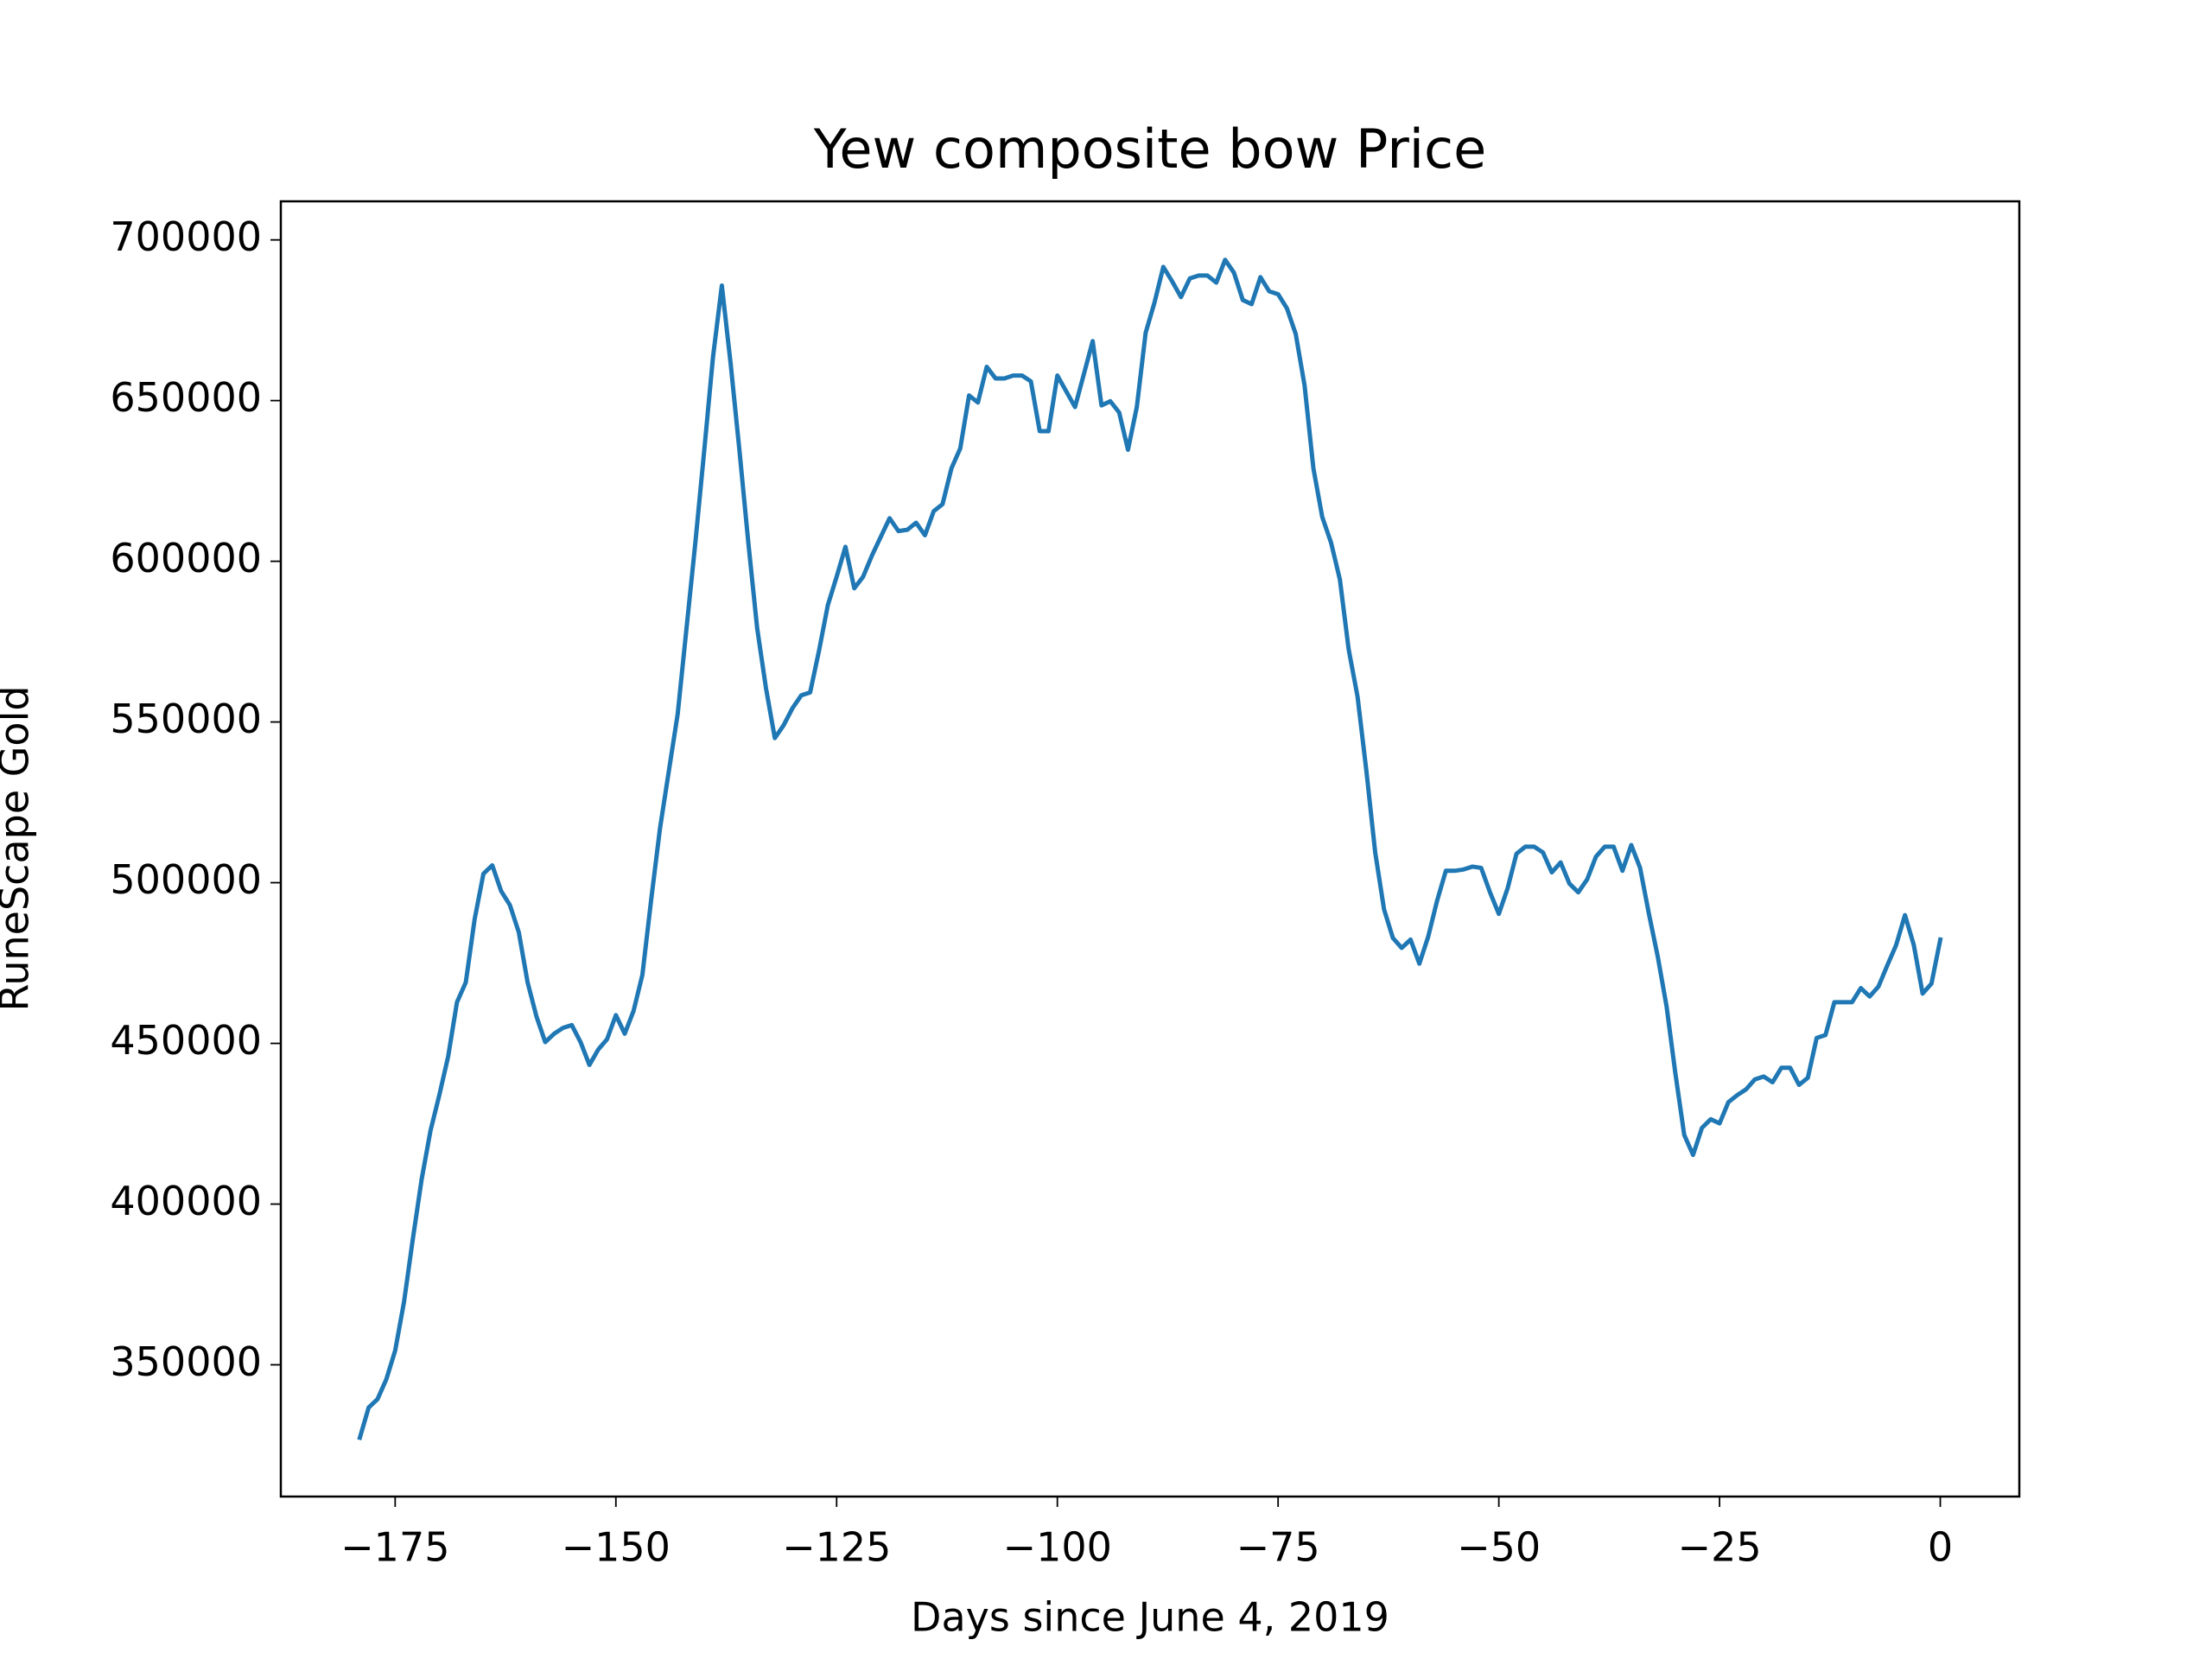  What do you see at coordinates (394, 1547) in the screenshot?
I see `x-tick-label: −175` at bounding box center [394, 1547].